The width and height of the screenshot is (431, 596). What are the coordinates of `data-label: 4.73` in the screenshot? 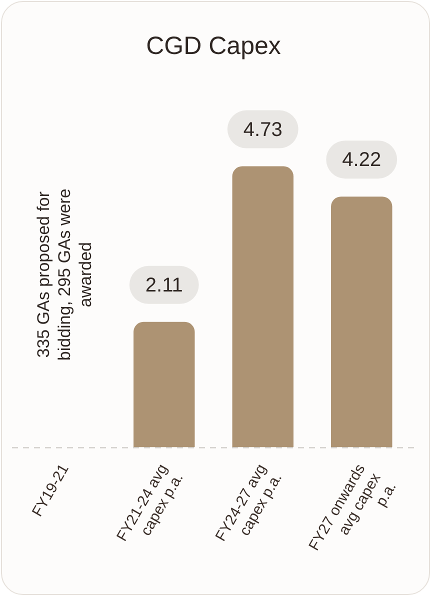 It's located at (262, 129).